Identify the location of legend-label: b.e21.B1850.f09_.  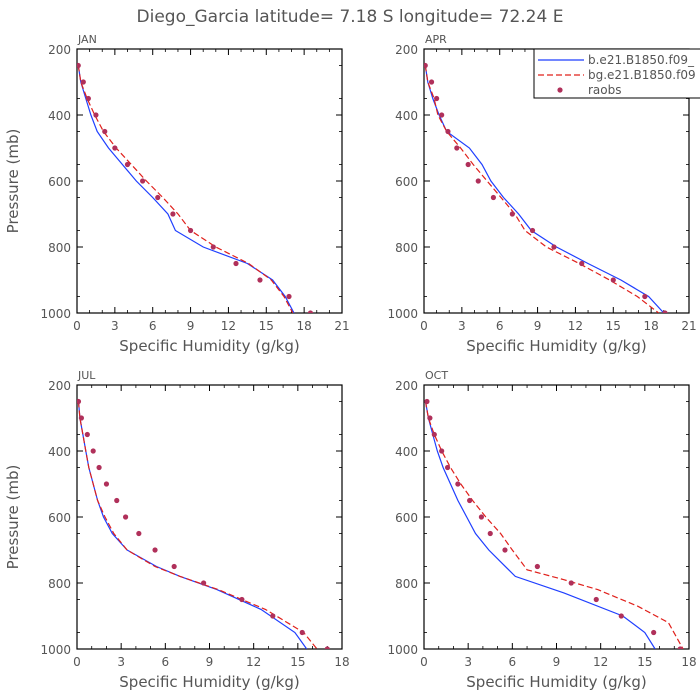
(641, 60).